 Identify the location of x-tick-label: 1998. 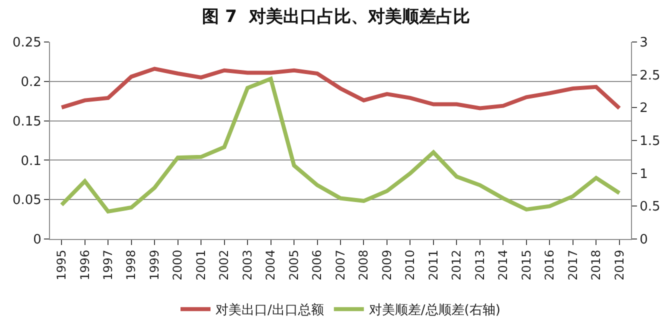
(131, 265).